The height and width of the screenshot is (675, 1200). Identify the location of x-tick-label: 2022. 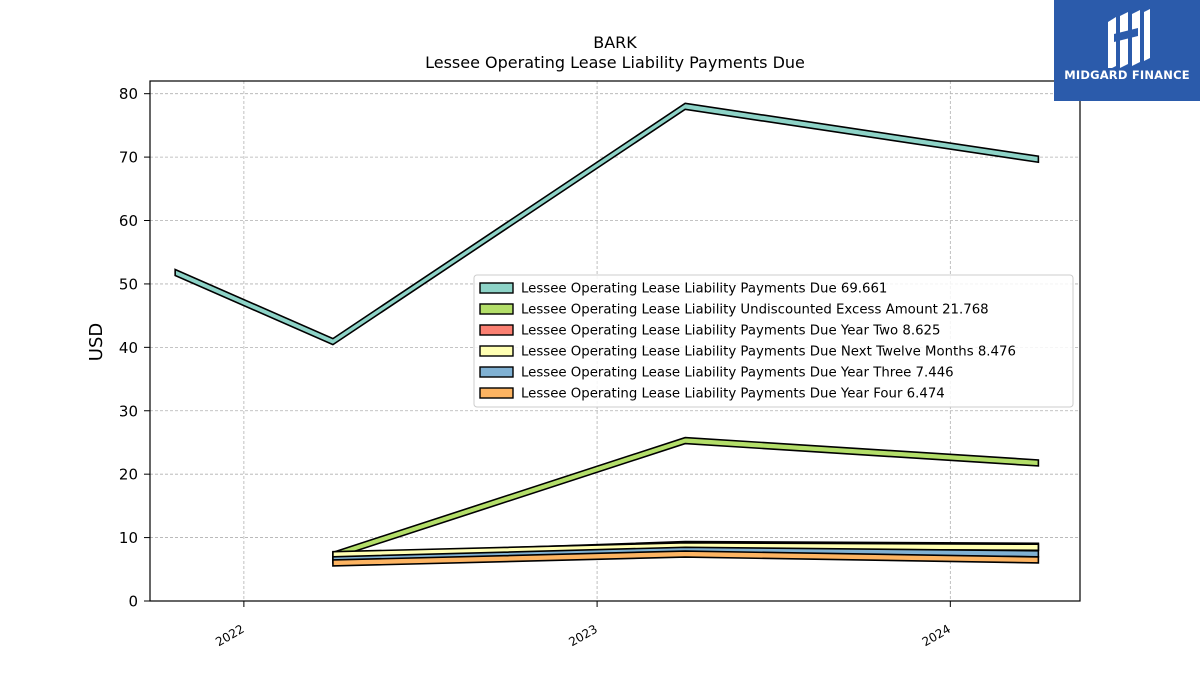
(229, 635).